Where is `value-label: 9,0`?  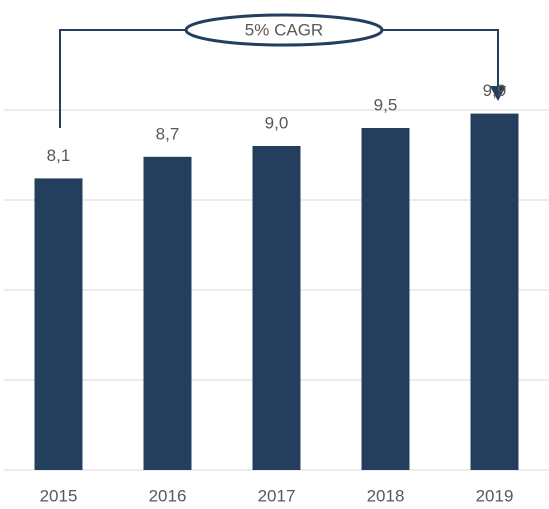
value-label: 9,0 is located at coordinates (277, 122).